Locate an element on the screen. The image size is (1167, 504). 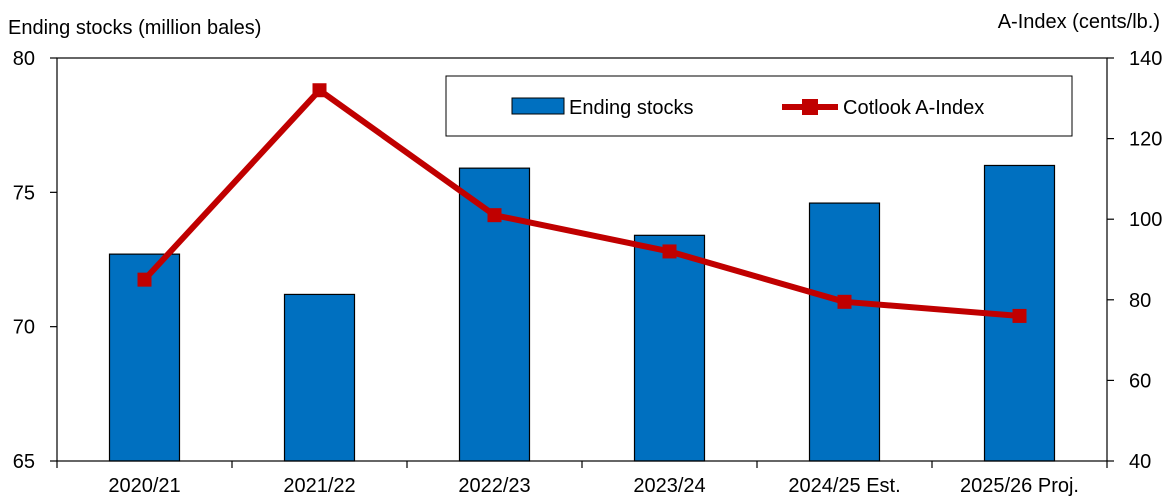
y2-axis-title: A-Index (cents/lb.) is located at coordinates (1079, 22).